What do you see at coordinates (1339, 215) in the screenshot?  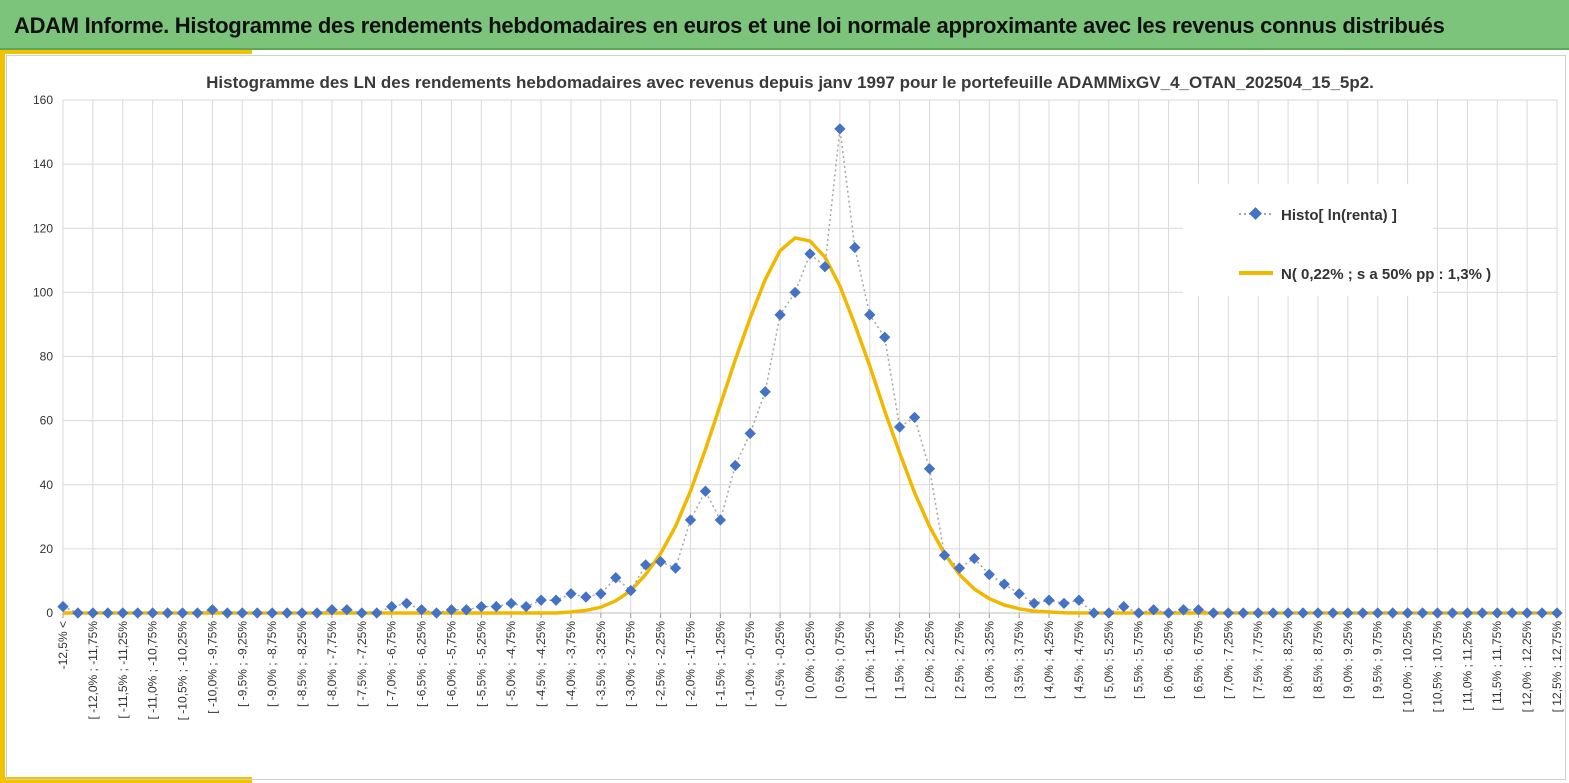 I see `legend-histo-label: Histo[ ln(renta) ]` at bounding box center [1339, 215].